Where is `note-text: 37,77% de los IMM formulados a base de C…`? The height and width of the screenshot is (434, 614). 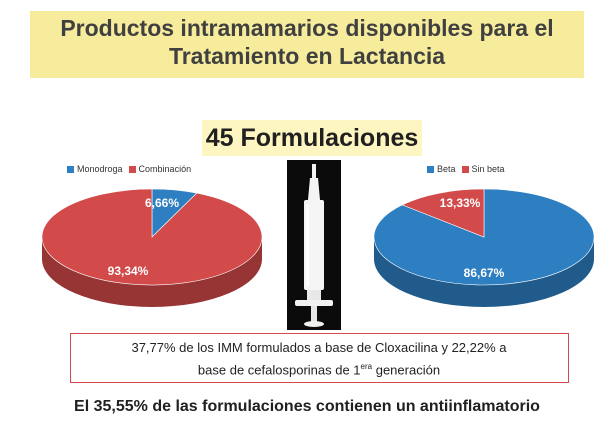 note-text: 37,77% de los IMM formulados a base de C… is located at coordinates (319, 358).